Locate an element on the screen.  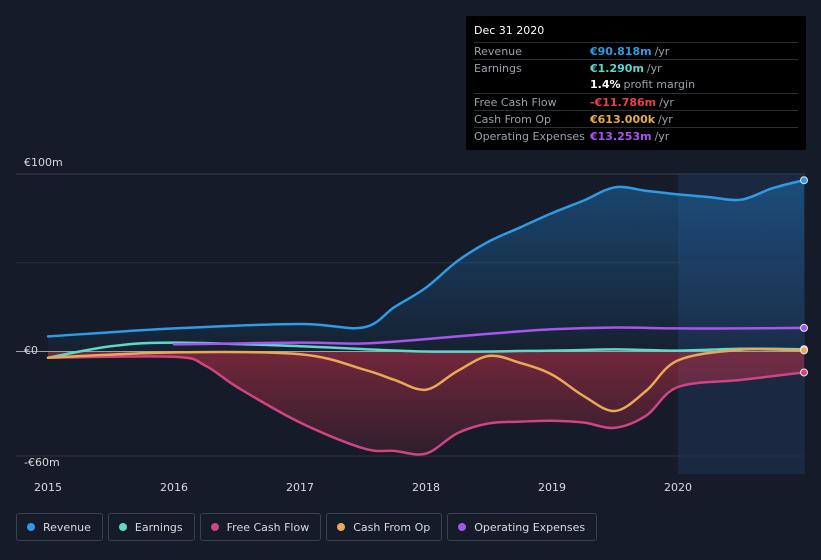
tooltip-row-label: Cash From Op is located at coordinates (513, 119).